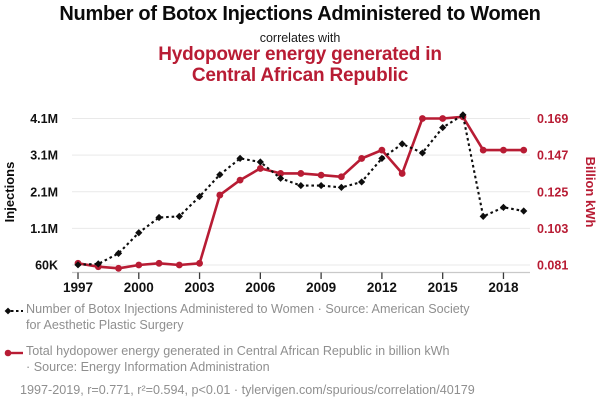  What do you see at coordinates (46, 266) in the screenshot?
I see `svg-text: 60K` at bounding box center [46, 266].